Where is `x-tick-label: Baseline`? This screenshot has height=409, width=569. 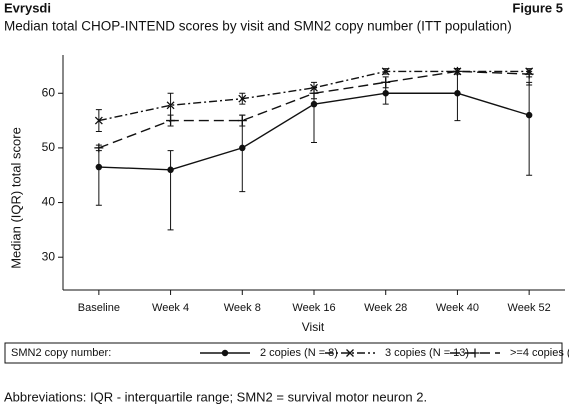
x-tick-label: Baseline is located at coordinates (99, 308).